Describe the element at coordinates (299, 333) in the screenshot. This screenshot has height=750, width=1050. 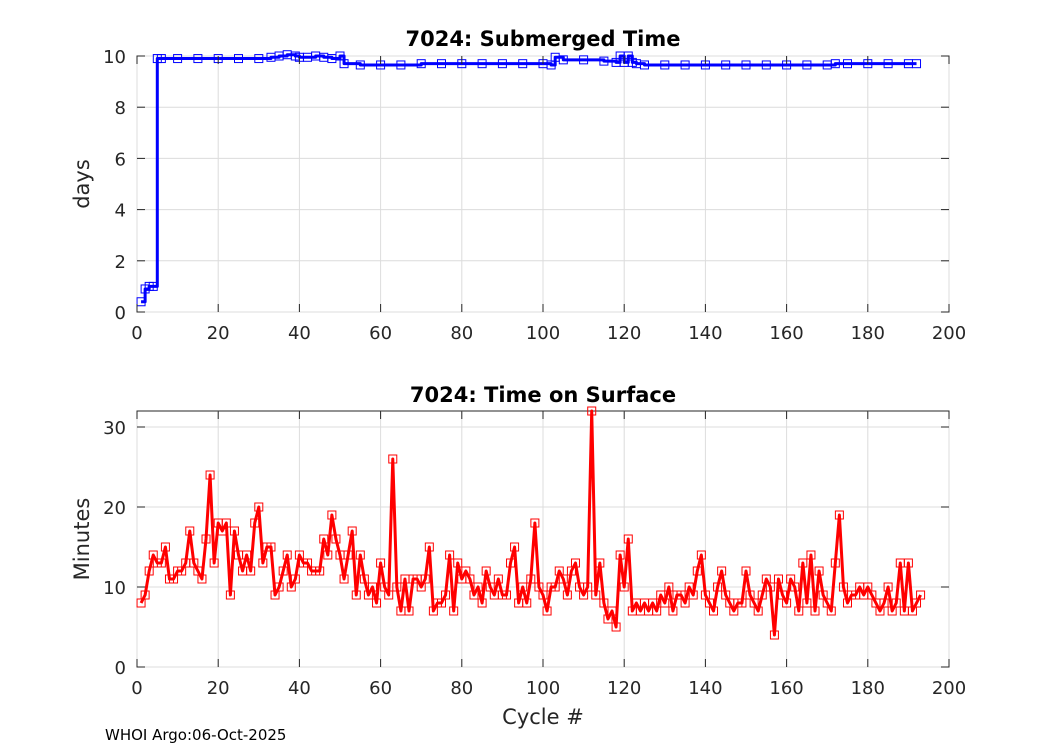
I see `x-tick-label: 40` at that location.